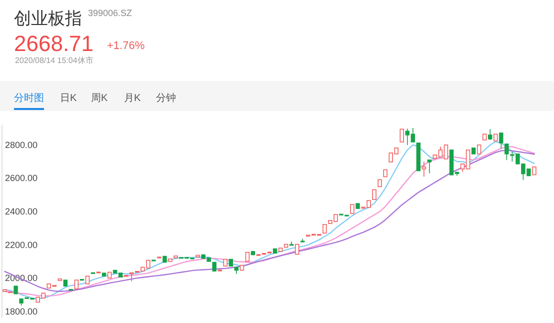 The width and height of the screenshot is (554, 323). Describe the element at coordinates (54, 60) in the screenshot. I see `text: 2020/08/14 15:04休市` at that location.